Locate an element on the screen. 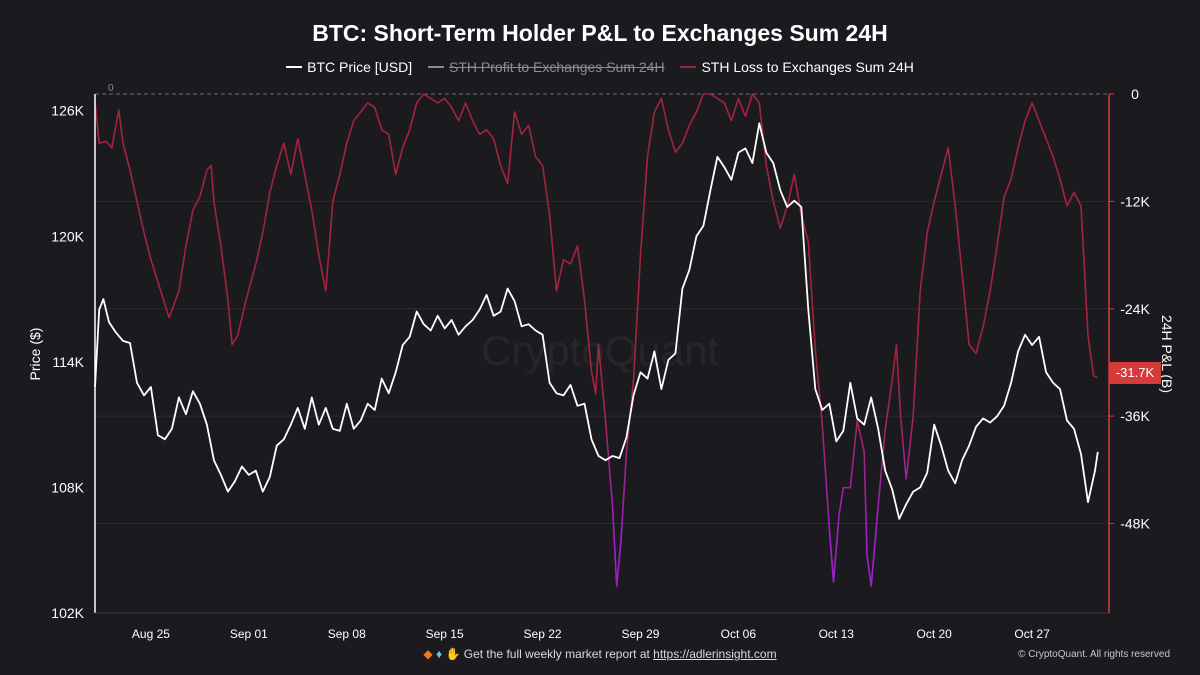 The width and height of the screenshot is (1200, 675). x-tick-label: Aug 25 is located at coordinates (151, 634).